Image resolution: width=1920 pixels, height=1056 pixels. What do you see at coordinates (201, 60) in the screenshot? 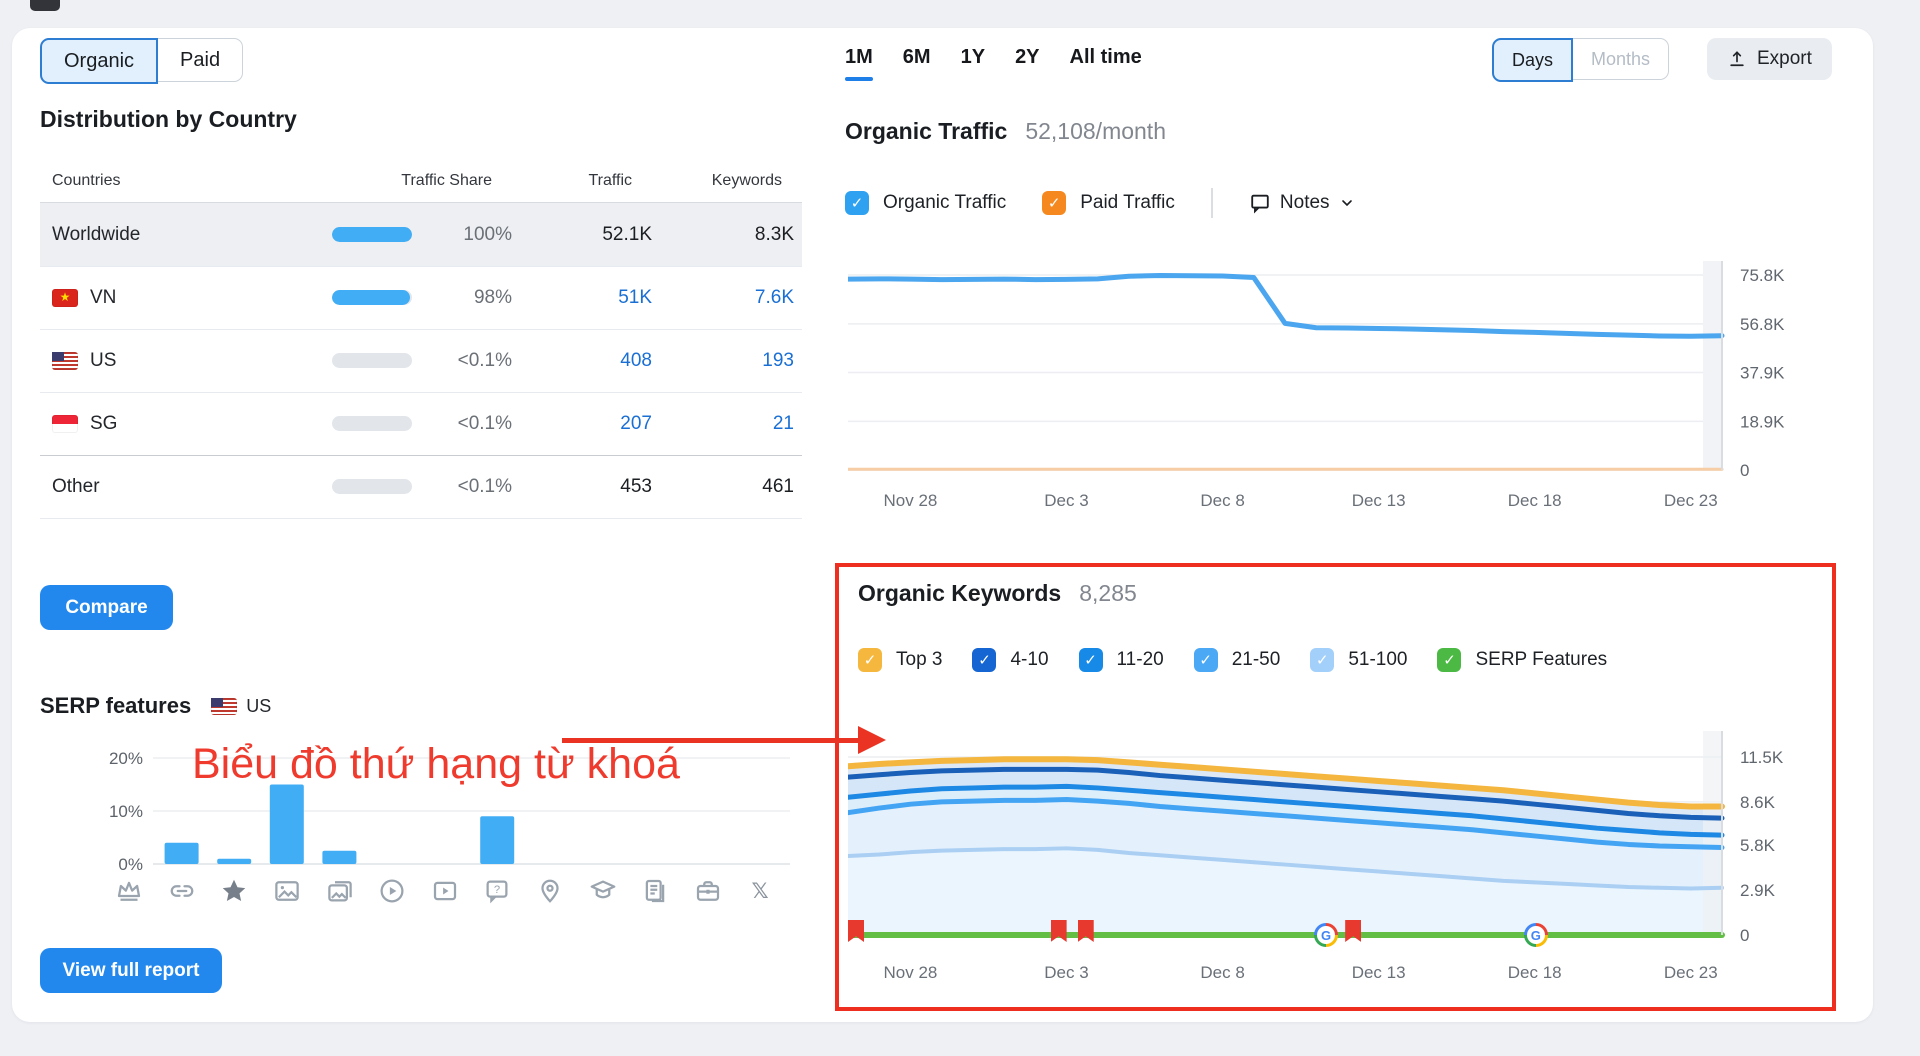
I see `toggle-paid: Paid` at bounding box center [201, 60].